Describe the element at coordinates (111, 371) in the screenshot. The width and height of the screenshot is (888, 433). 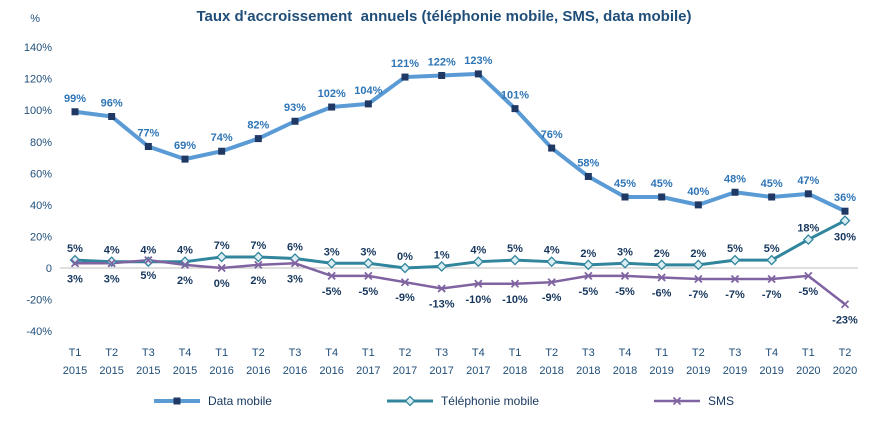
I see `x-axis-label-year: 2015` at that location.